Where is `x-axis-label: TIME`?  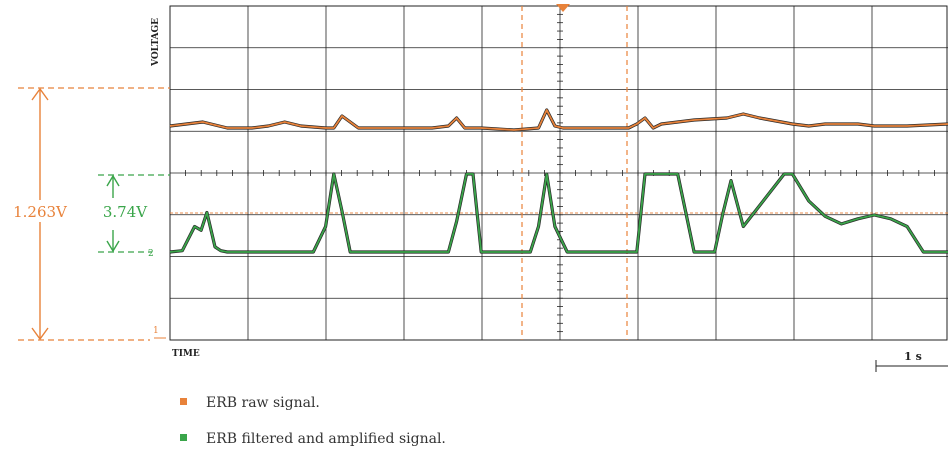 x-axis-label: TIME is located at coordinates (186, 354).